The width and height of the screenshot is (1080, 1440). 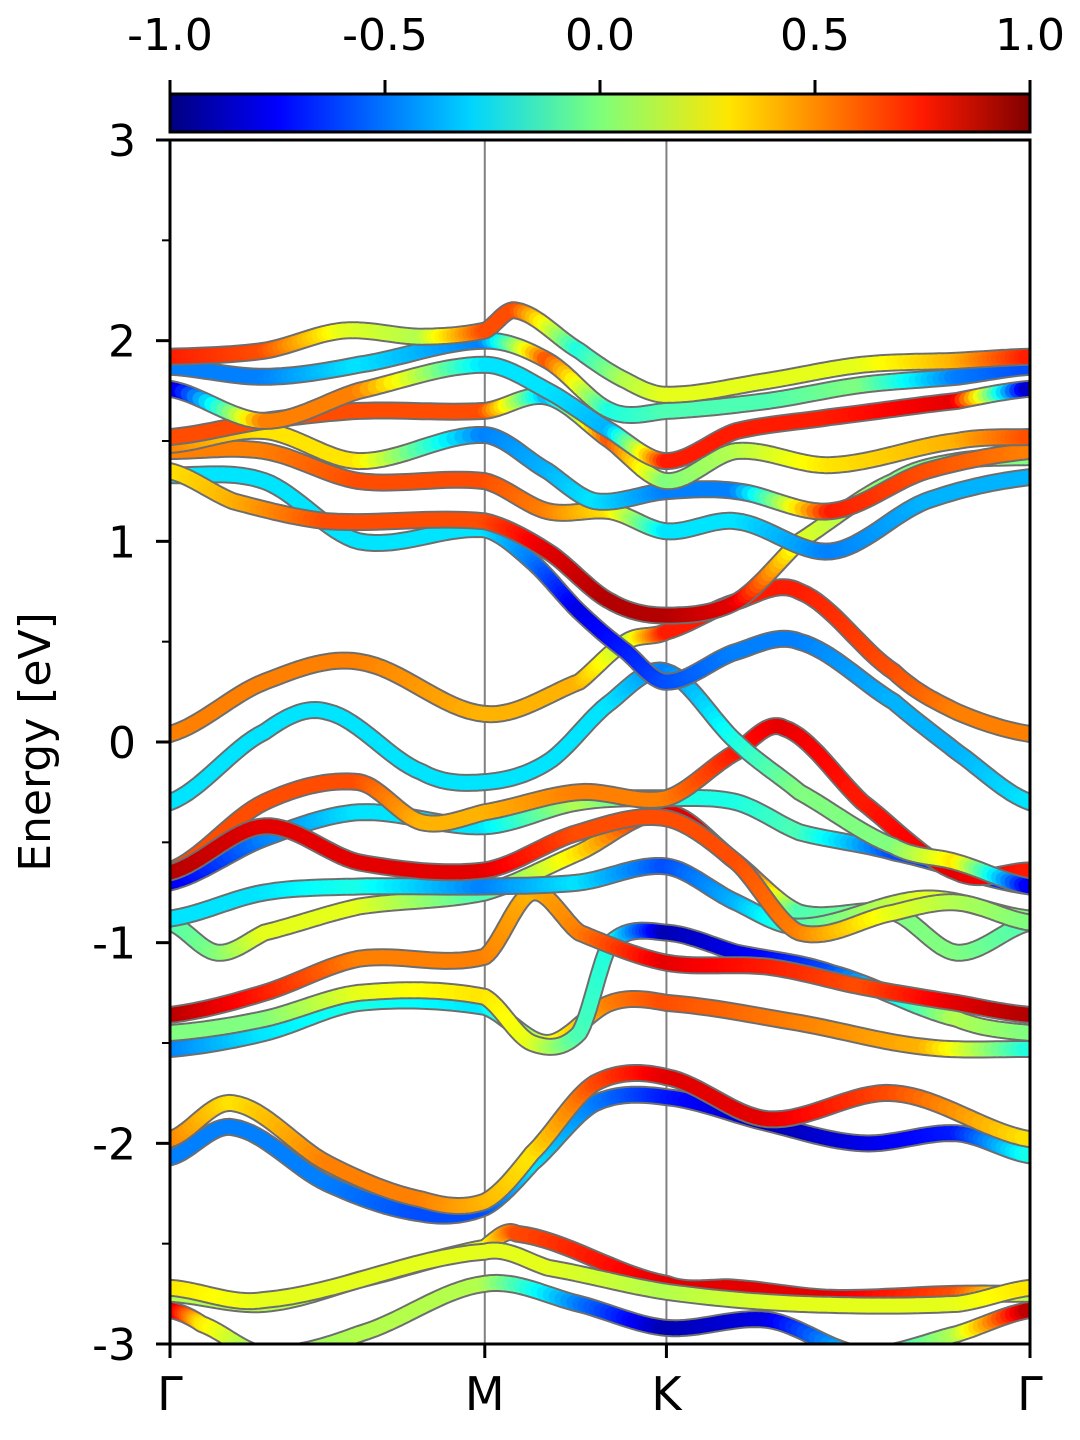 I want to click on y-tick-label: -1, so click(x=114, y=944).